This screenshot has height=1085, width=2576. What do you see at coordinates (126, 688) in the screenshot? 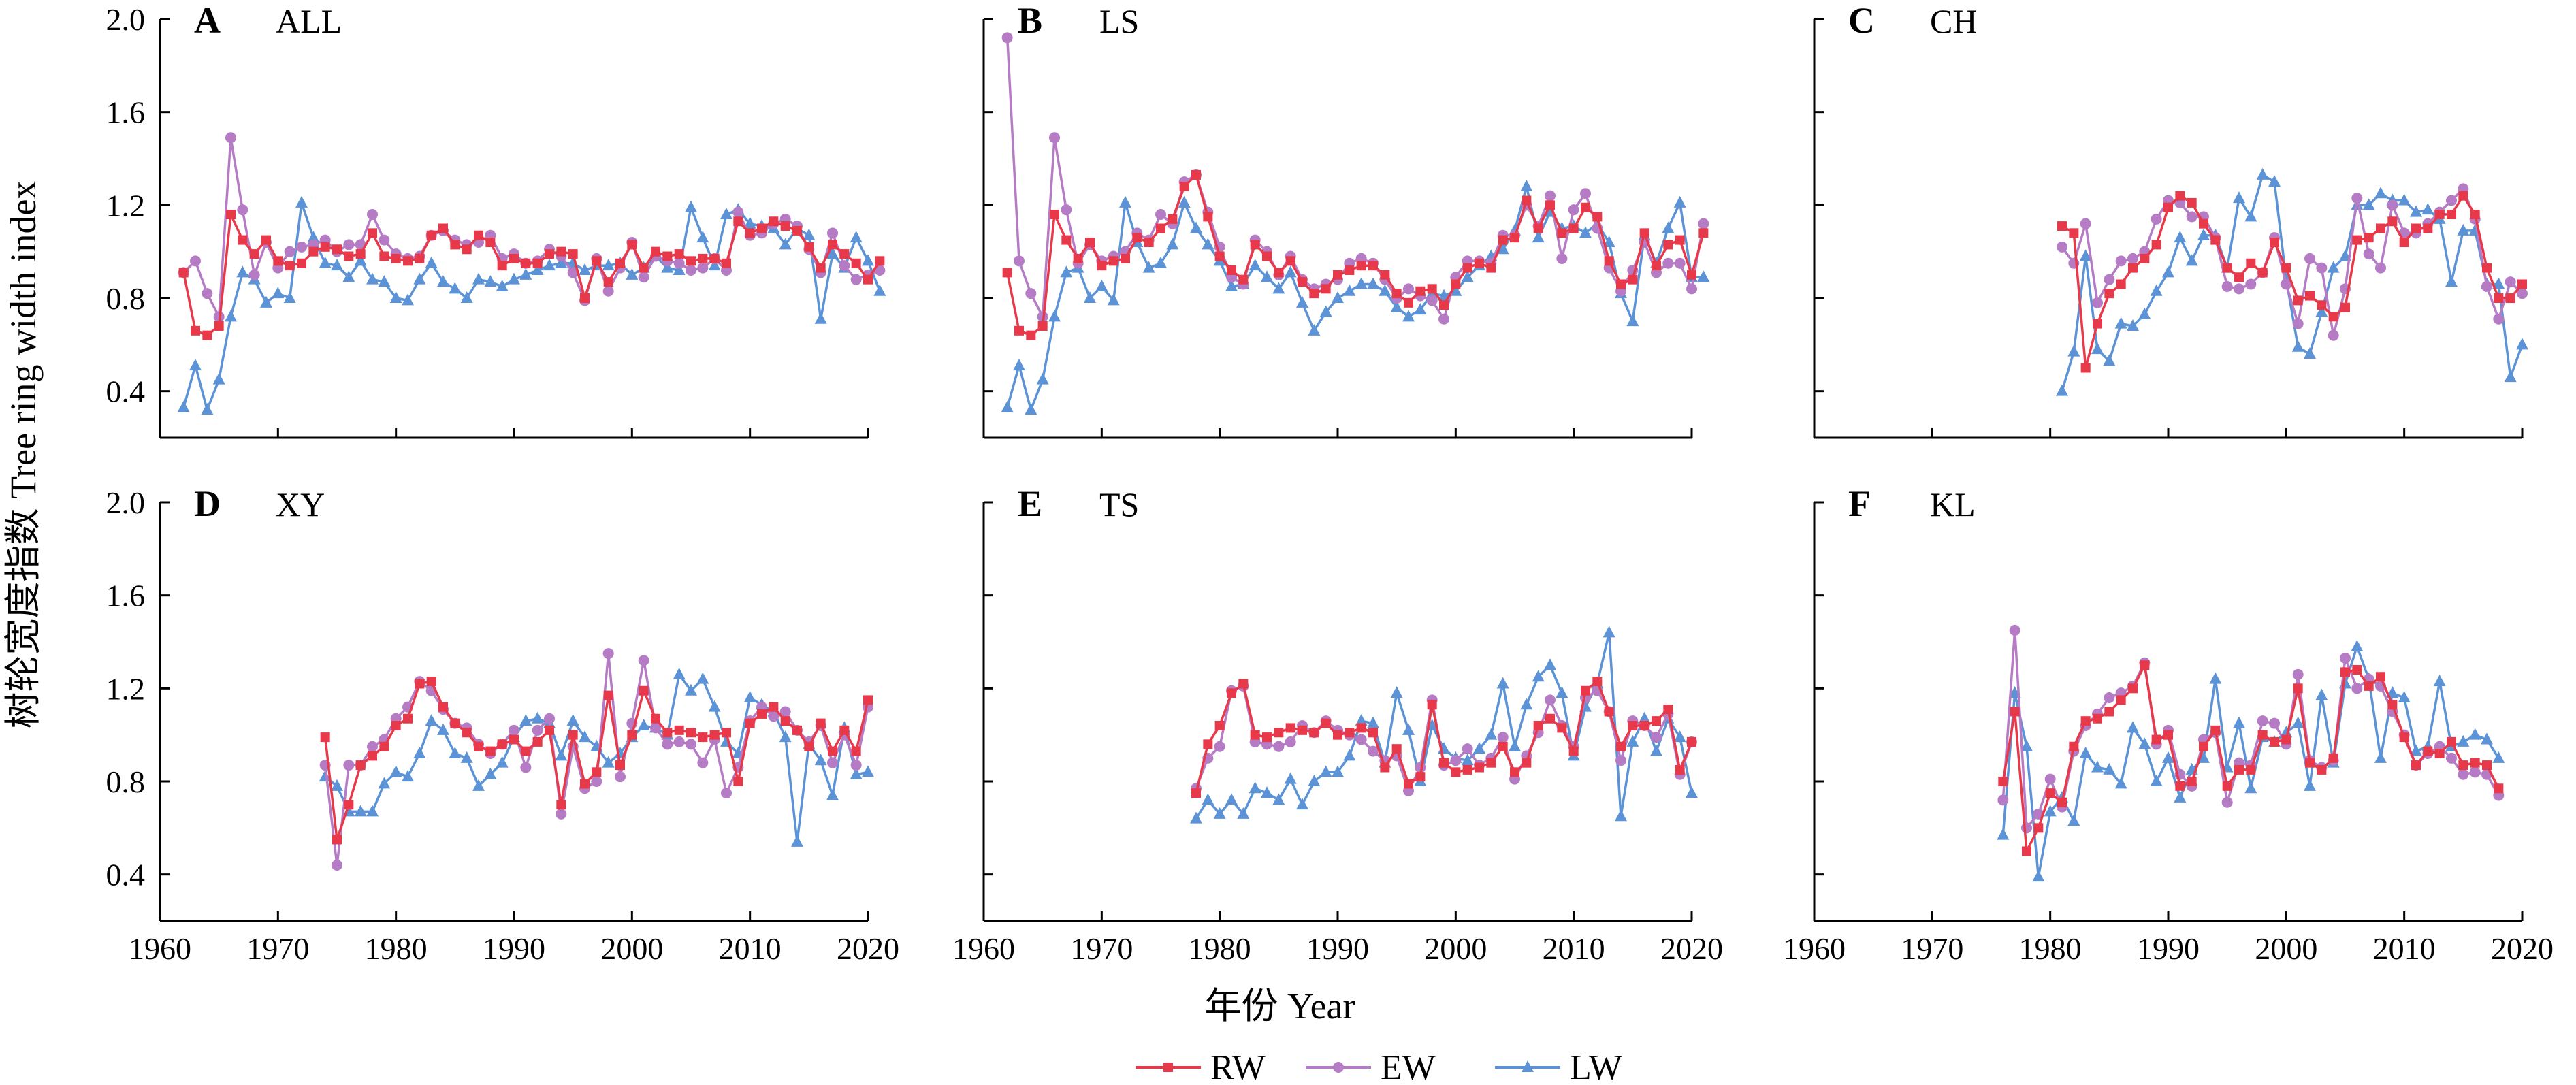
I see `y-tick-label: 1.2` at bounding box center [126, 688].